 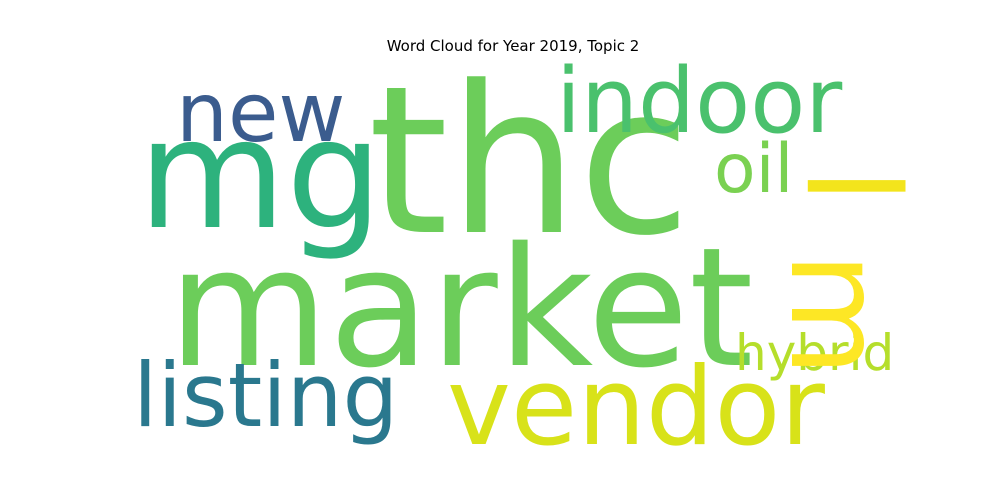 What do you see at coordinates (513, 46) in the screenshot?
I see `chart-title: Word Cloud for Year 2019, Topic 2` at bounding box center [513, 46].